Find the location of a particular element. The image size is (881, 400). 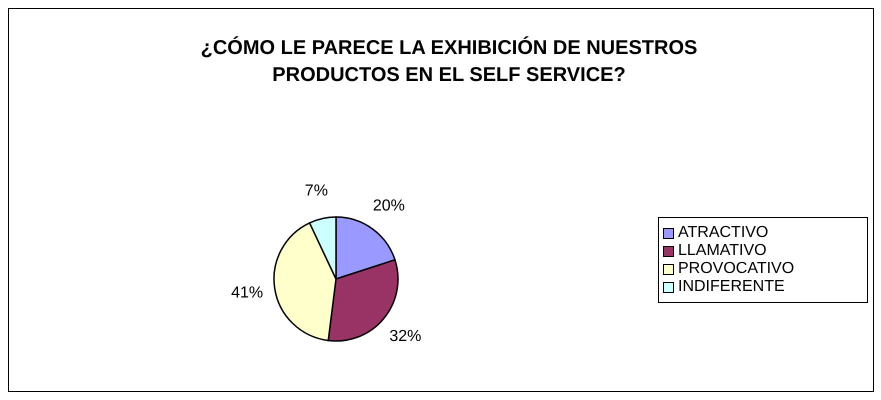

legend-label: ATRACTIVO is located at coordinates (723, 233).